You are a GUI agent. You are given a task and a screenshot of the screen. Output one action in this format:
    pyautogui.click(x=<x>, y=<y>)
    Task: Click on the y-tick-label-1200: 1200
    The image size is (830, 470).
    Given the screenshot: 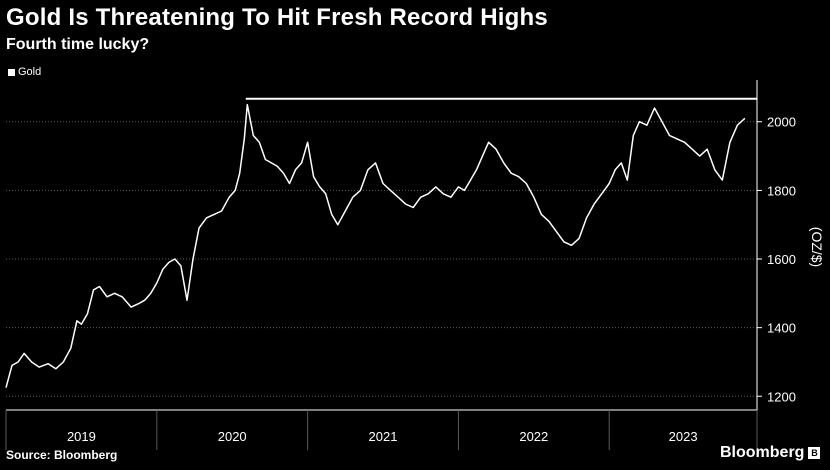 What is the action you would take?
    pyautogui.click(x=781, y=396)
    